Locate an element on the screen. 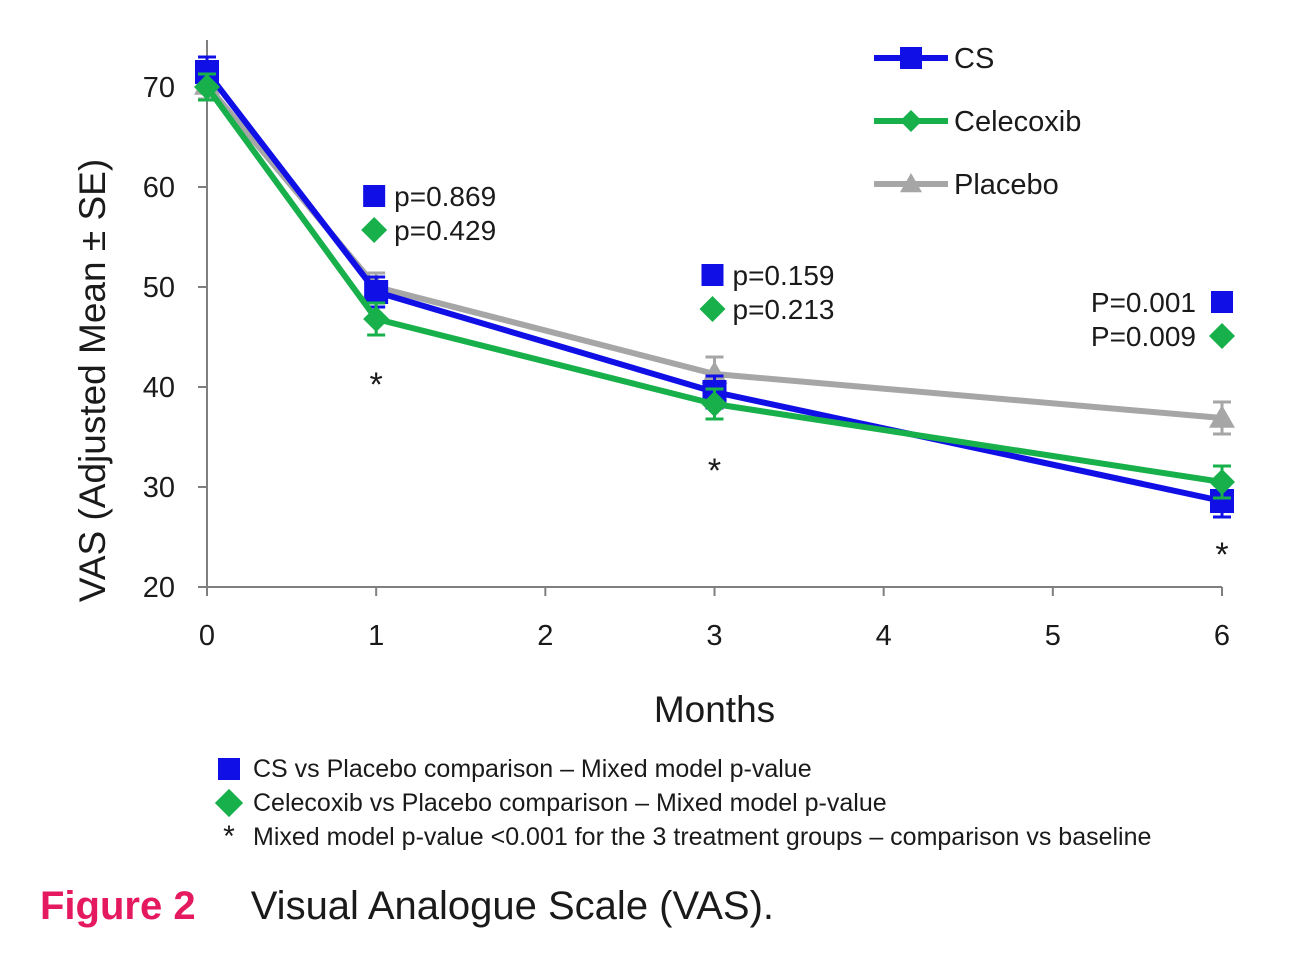 The image size is (1299, 963). y-tick-label: 30 is located at coordinates (159, 488).